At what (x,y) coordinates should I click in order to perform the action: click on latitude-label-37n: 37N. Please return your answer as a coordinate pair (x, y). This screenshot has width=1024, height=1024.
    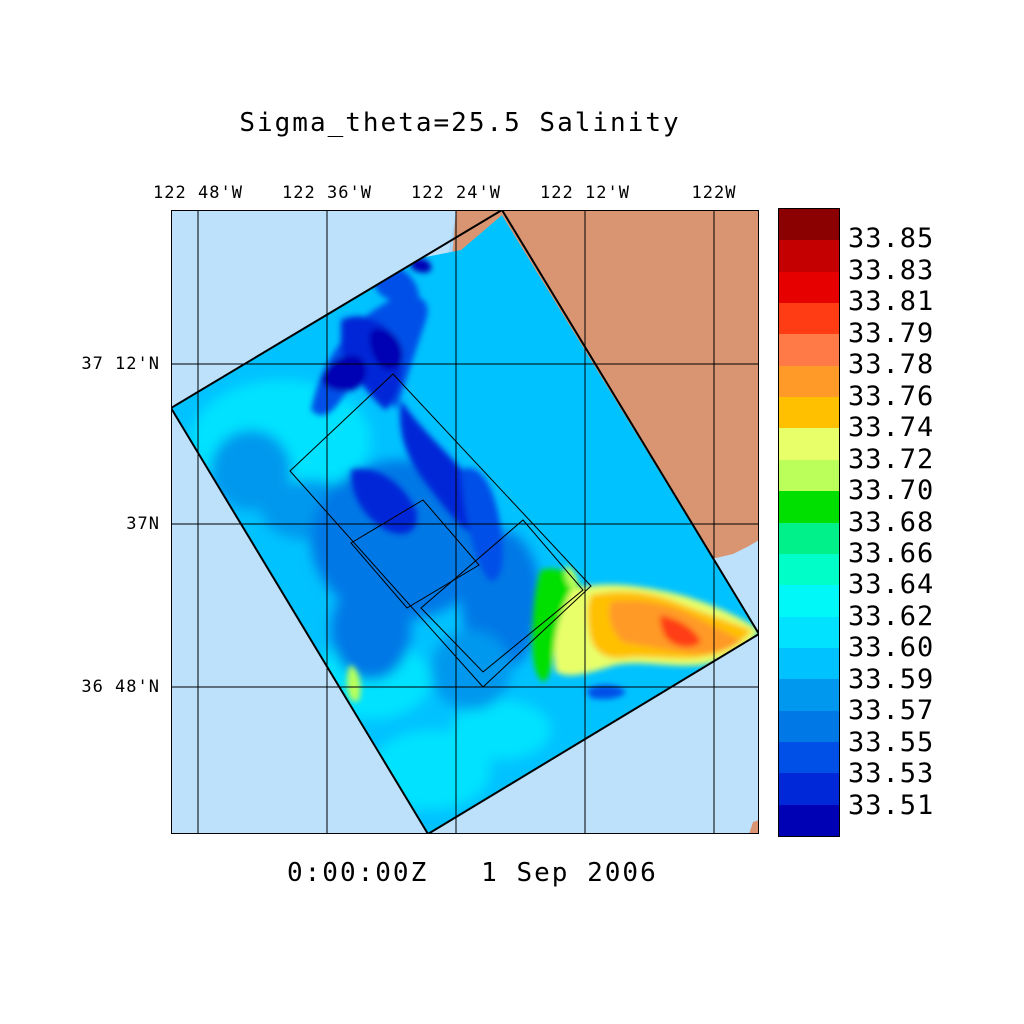
    Looking at the image, I should click on (143, 524).